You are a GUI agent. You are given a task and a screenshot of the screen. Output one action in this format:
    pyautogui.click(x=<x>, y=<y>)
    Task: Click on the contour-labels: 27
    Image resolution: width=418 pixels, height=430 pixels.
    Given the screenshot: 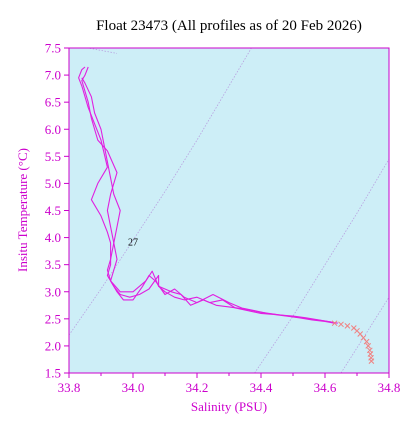 What is the action you would take?
    pyautogui.click(x=133, y=243)
    